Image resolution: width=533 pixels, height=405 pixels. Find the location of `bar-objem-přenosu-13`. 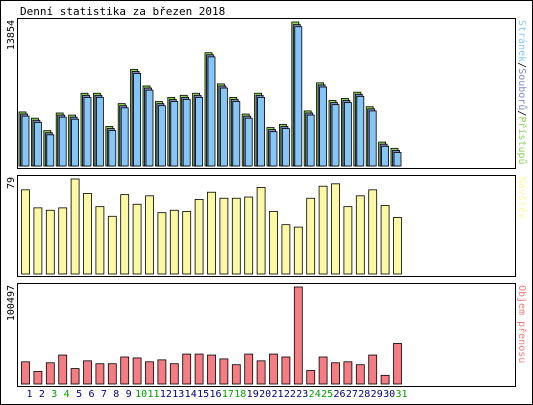

bar-objem-přenosu-13 is located at coordinates (174, 374).